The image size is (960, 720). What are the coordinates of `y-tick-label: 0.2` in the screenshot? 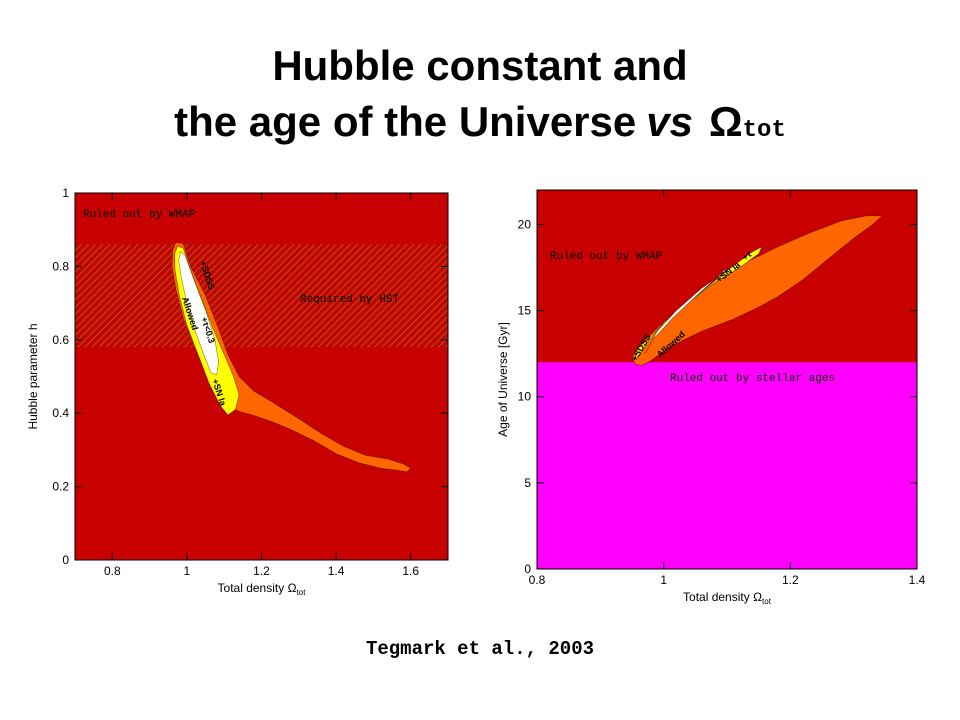 It's located at (60, 487).